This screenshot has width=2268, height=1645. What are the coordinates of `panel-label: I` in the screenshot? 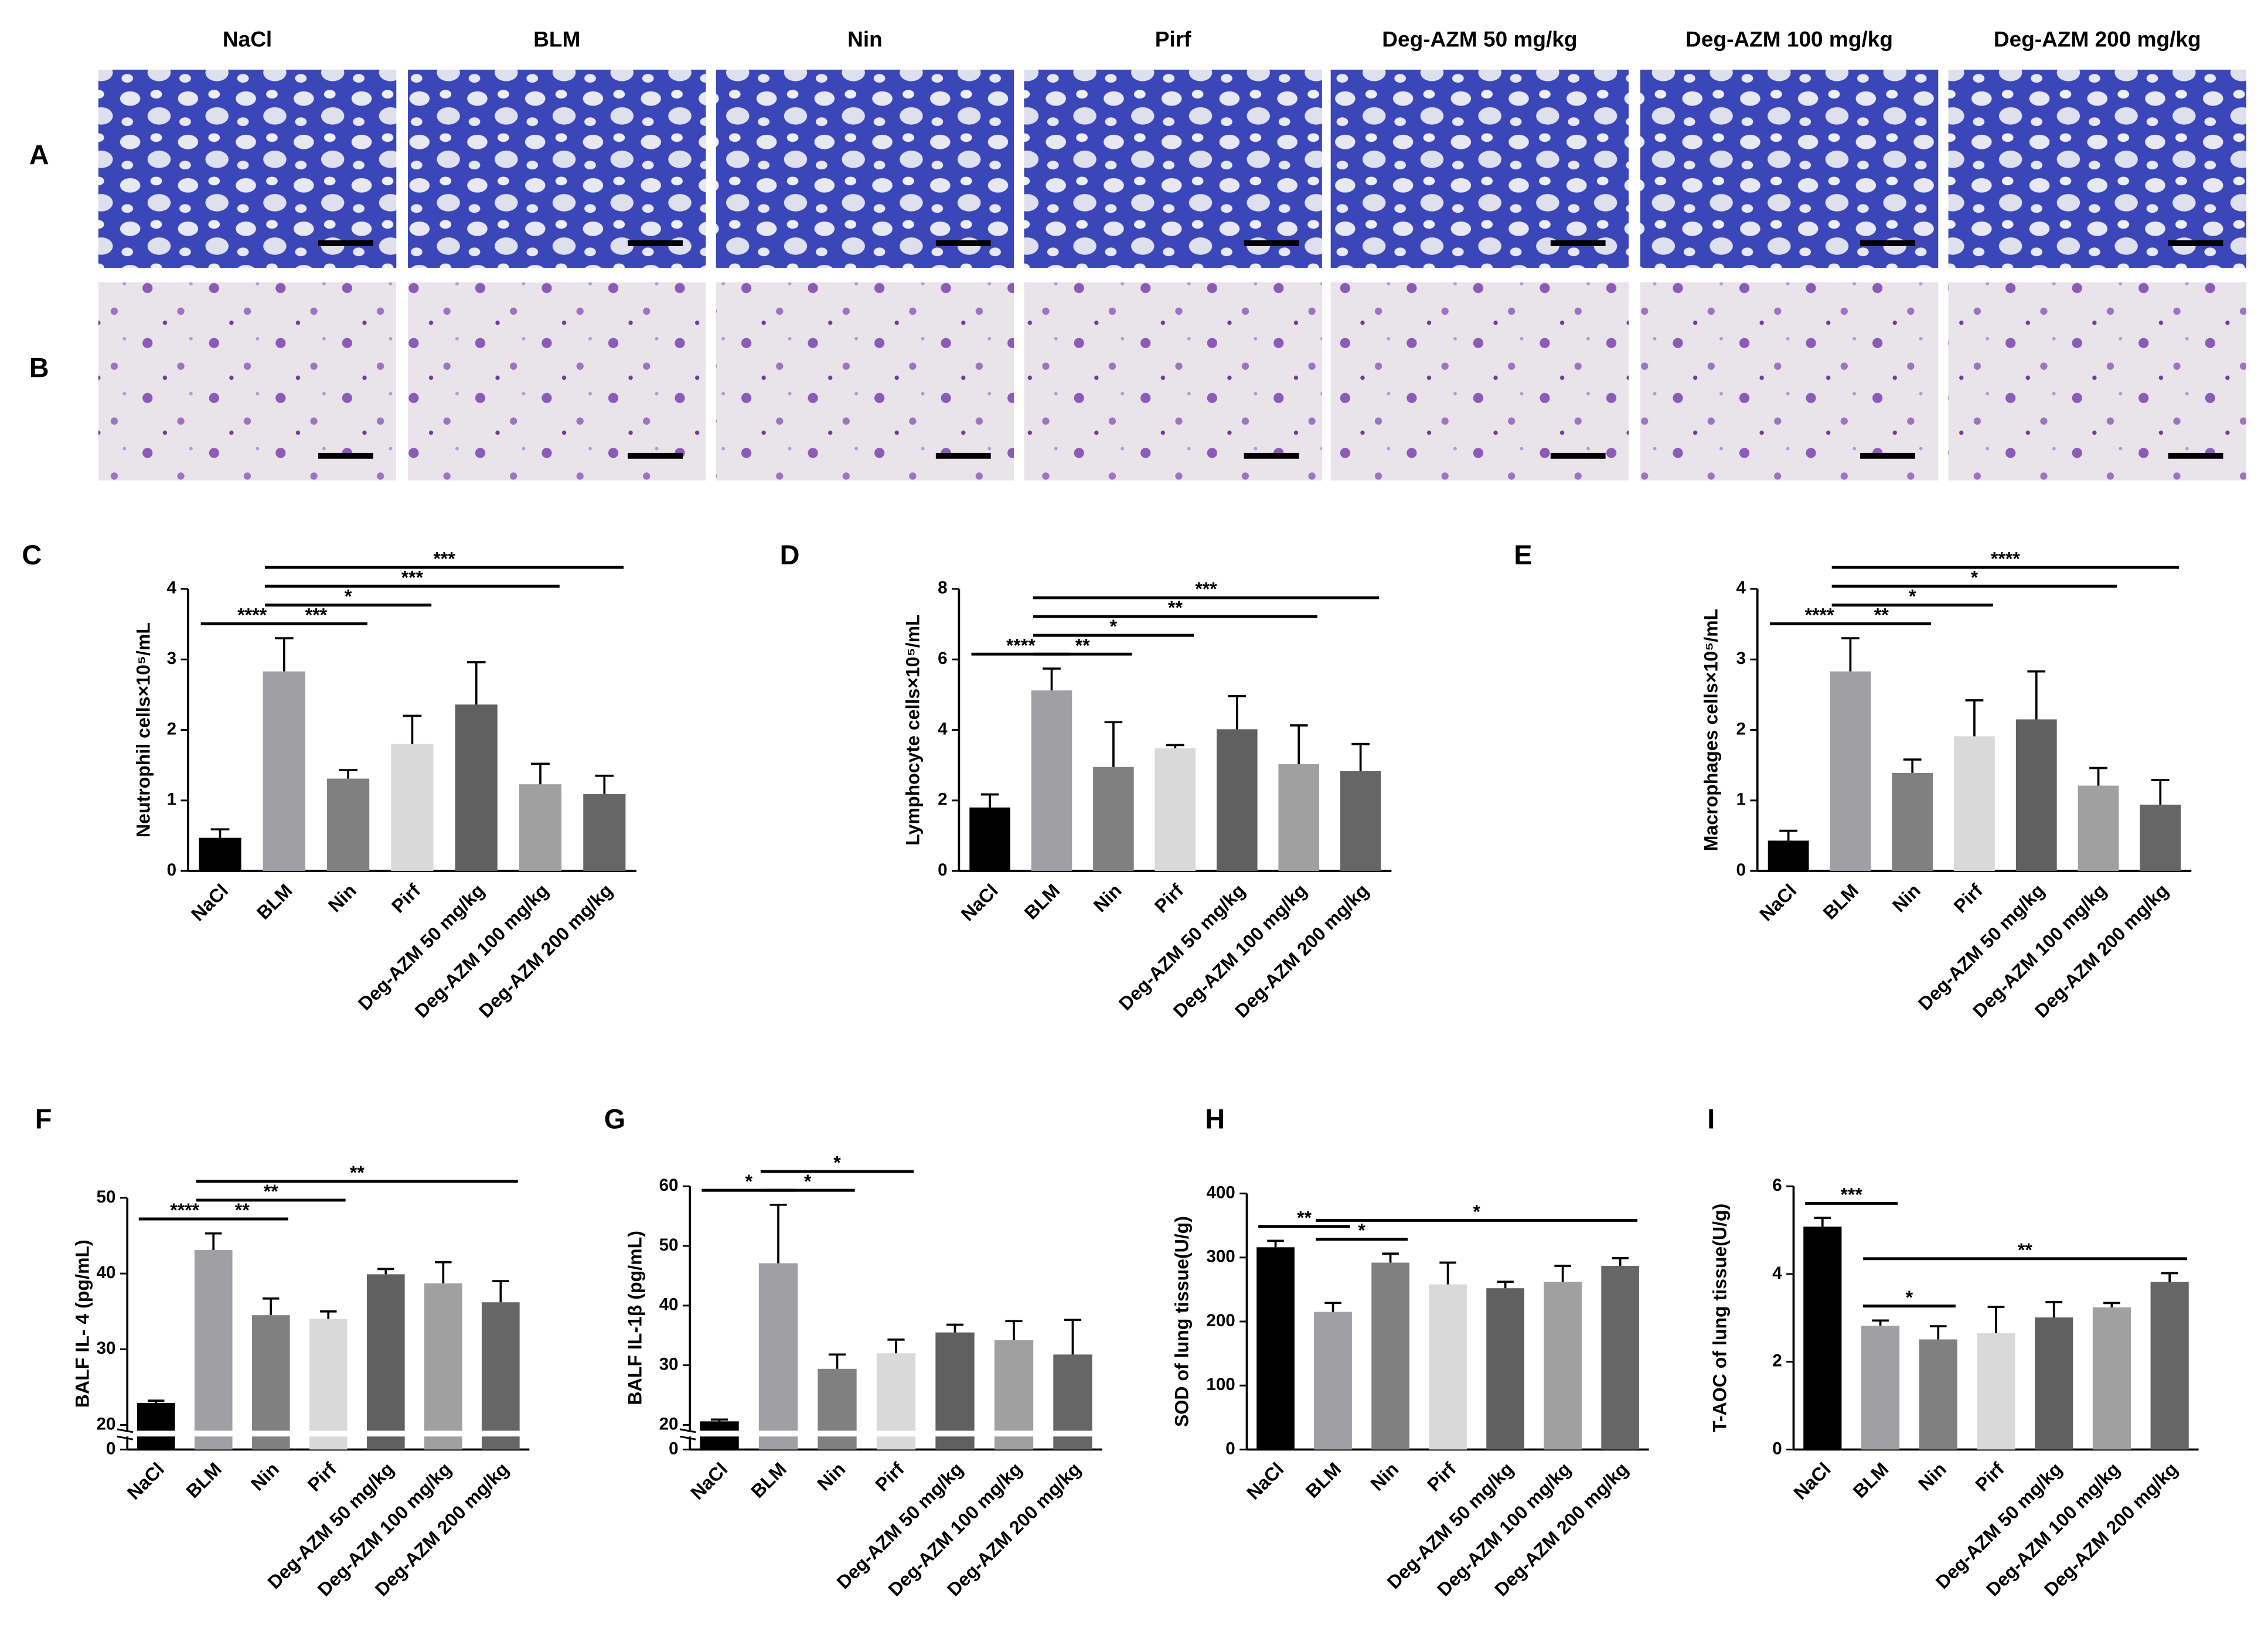 It's located at (1711, 1119).